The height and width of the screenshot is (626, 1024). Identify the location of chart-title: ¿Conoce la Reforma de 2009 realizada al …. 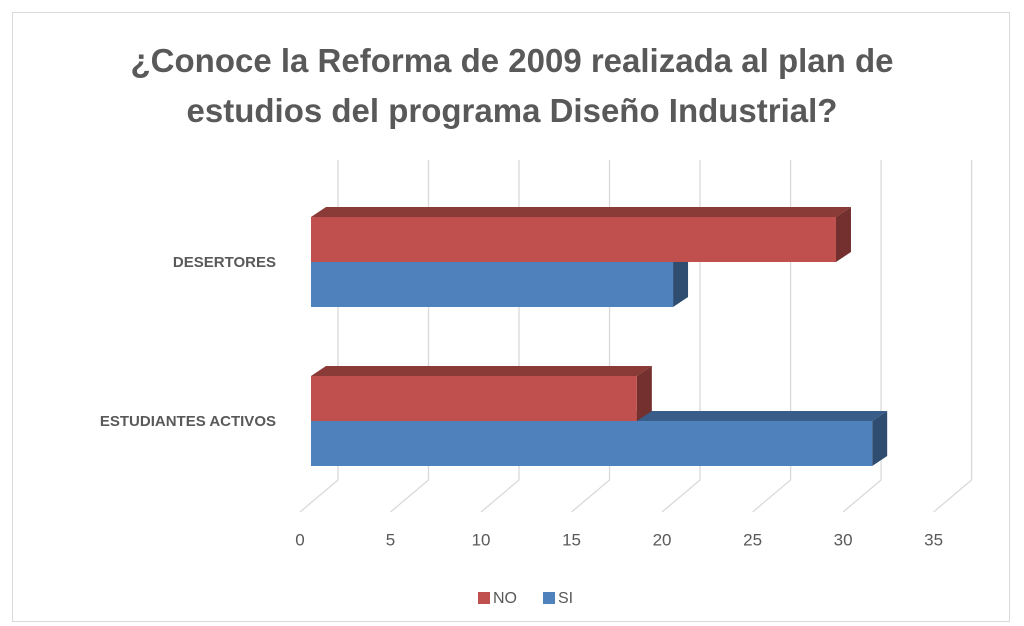
(512, 85).